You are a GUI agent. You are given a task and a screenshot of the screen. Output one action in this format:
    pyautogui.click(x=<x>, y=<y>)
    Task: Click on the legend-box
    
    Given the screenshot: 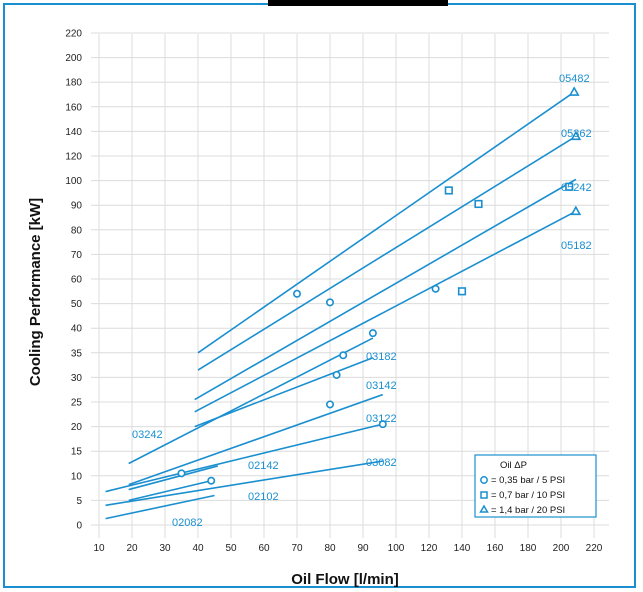 What is the action you would take?
    pyautogui.click(x=535, y=486)
    